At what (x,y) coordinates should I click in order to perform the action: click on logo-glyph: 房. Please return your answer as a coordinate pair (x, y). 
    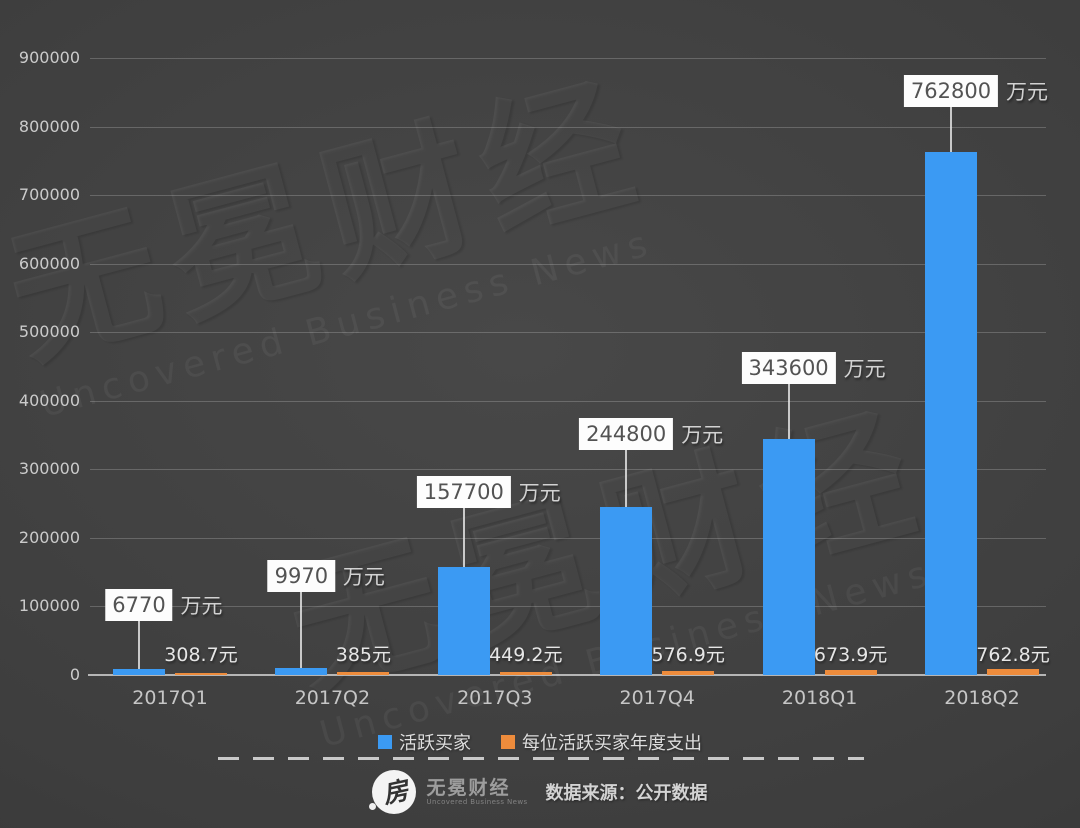
    Looking at the image, I should click on (395, 792).